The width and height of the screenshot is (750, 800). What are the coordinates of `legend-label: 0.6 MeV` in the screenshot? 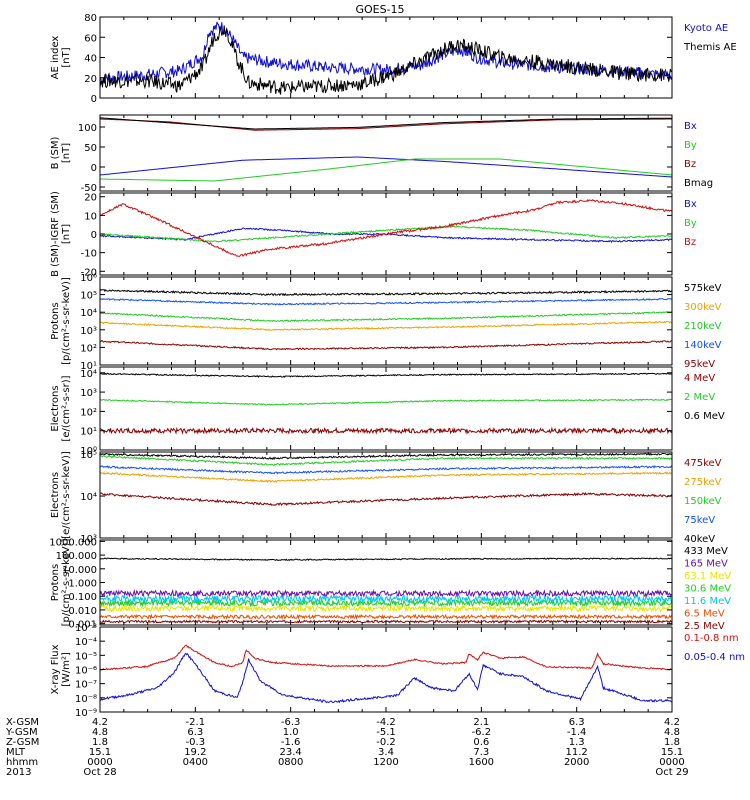 It's located at (704, 416).